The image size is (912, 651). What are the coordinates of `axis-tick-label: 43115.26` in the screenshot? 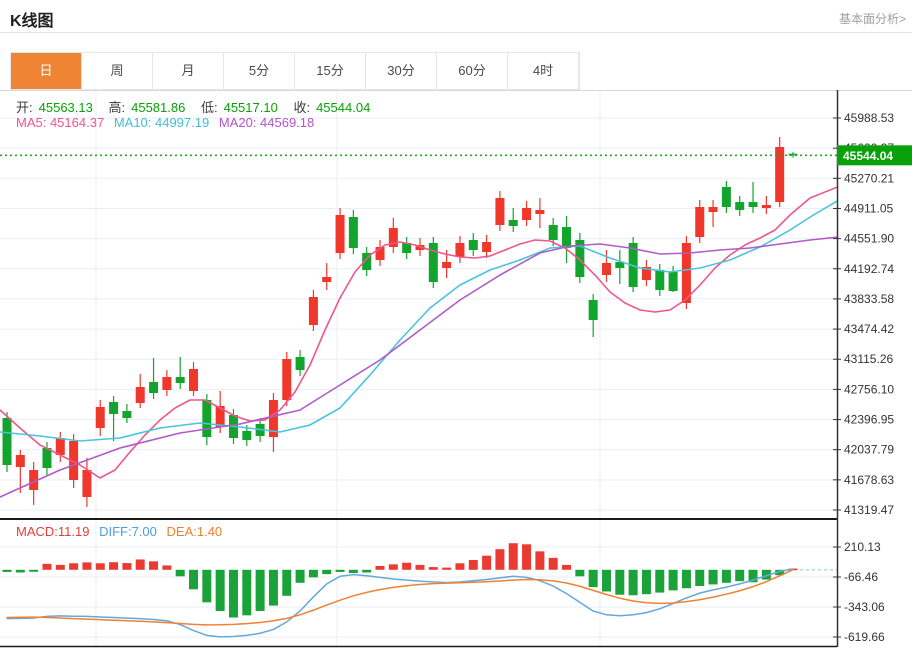 It's located at (868, 359).